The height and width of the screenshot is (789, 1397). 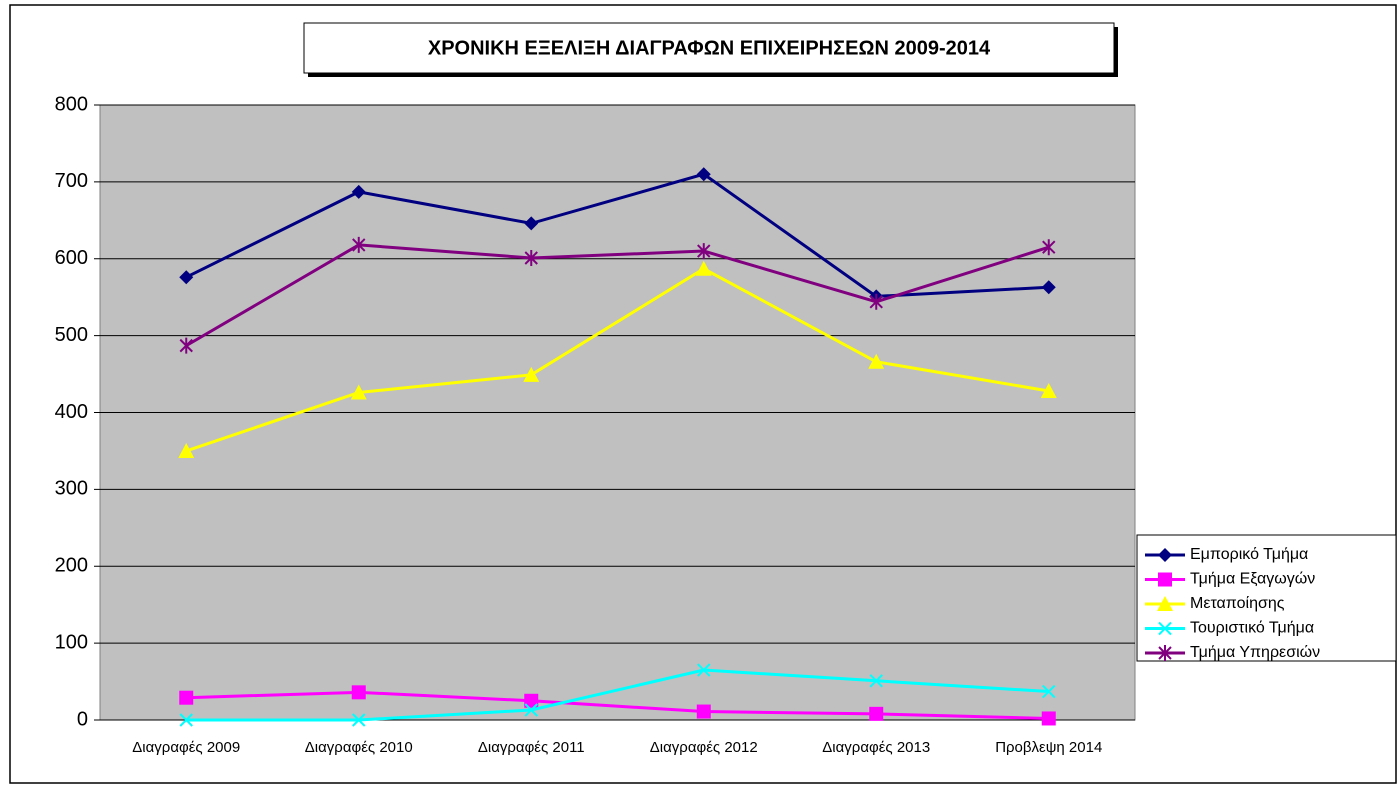 What do you see at coordinates (531, 747) in the screenshot?
I see `x-tick-label: Διαγραφές 2011` at bounding box center [531, 747].